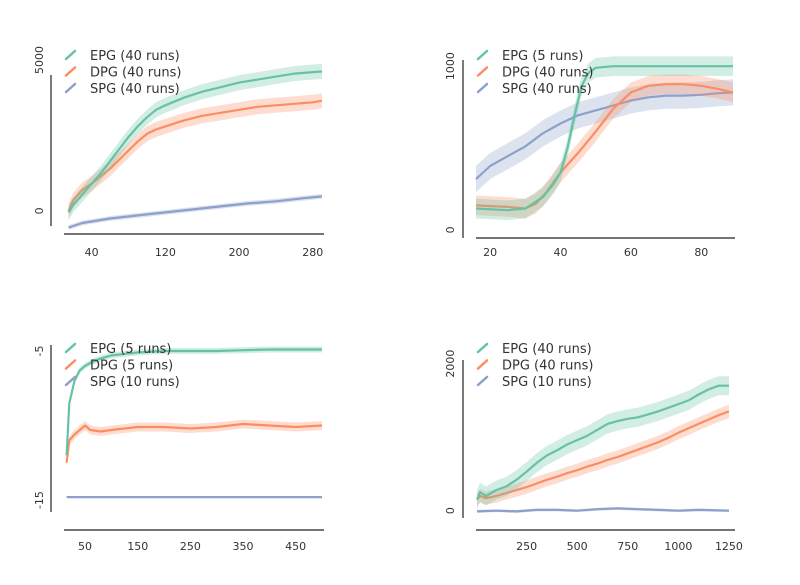  Describe the element at coordinates (137, 546) in the screenshot. I see `x-tick-label: 150` at that location.